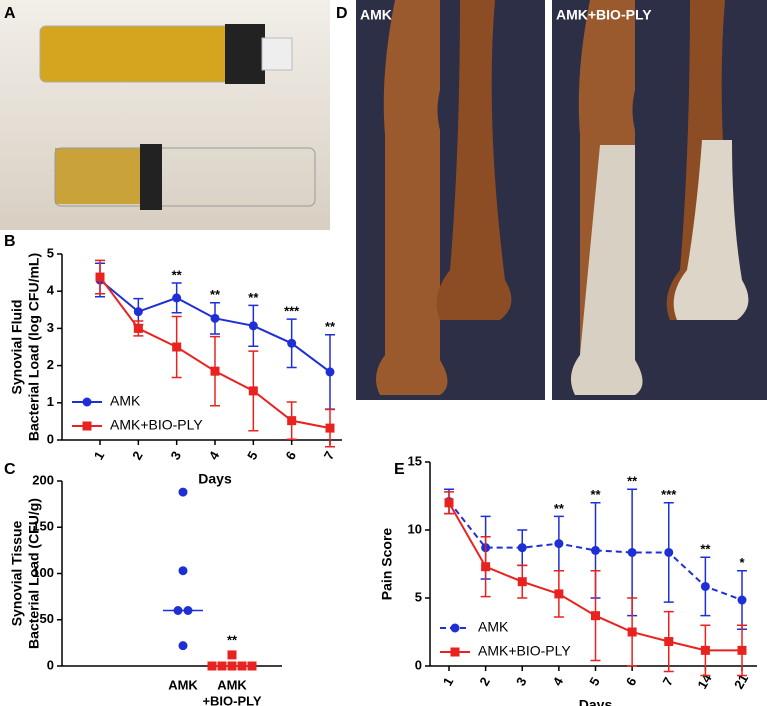 The image size is (767, 706). What do you see at coordinates (17, 574) in the screenshot?
I see `y-axis-label: Synovial Tissue` at bounding box center [17, 574].